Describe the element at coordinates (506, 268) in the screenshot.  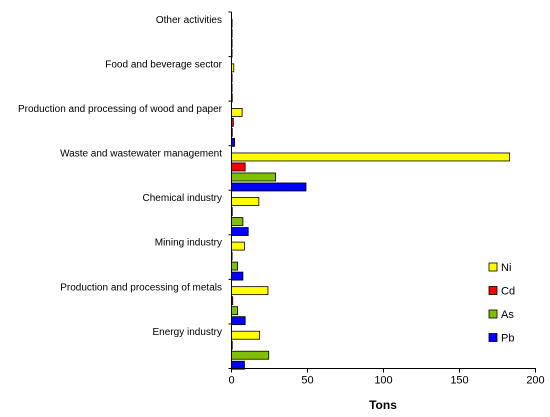
I see `legend-label-ni: Ni` at that location.